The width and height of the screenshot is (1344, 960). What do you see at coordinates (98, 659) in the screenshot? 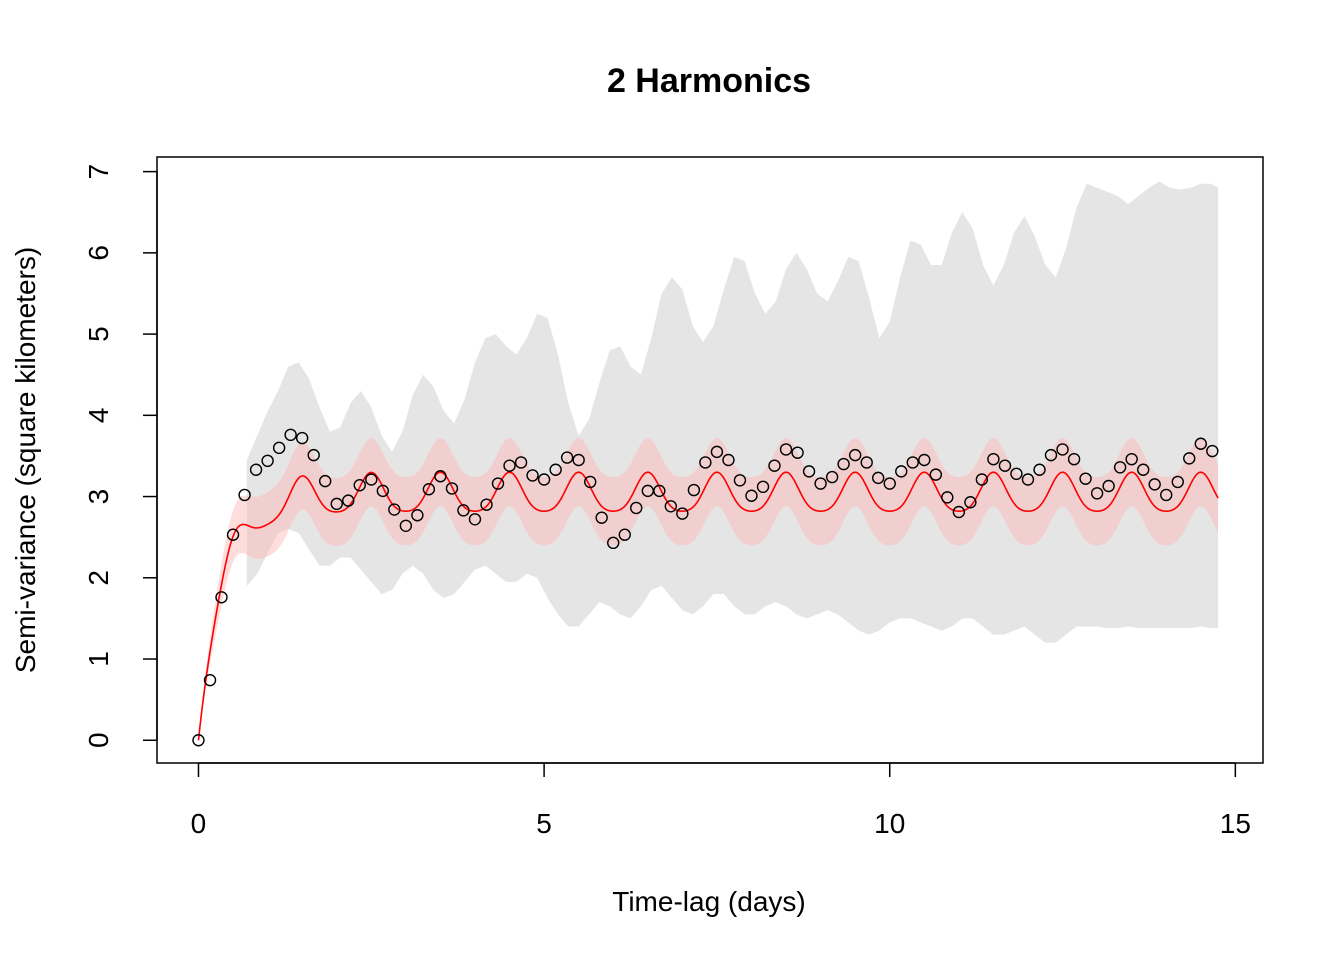
I see `y-tick-label: 1` at bounding box center [98, 659].